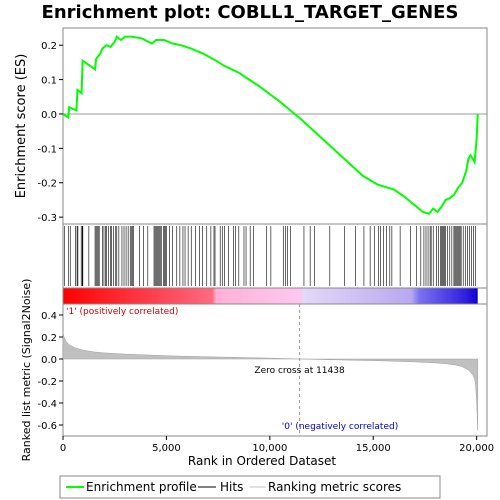  I want to click on zero-cross-annotation: Zero cross at 11438, so click(299, 371).